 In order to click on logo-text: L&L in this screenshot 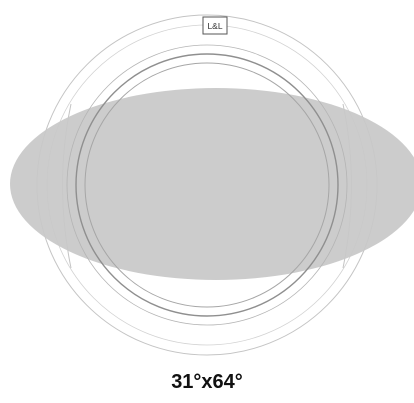, I will do `click(214, 26)`.